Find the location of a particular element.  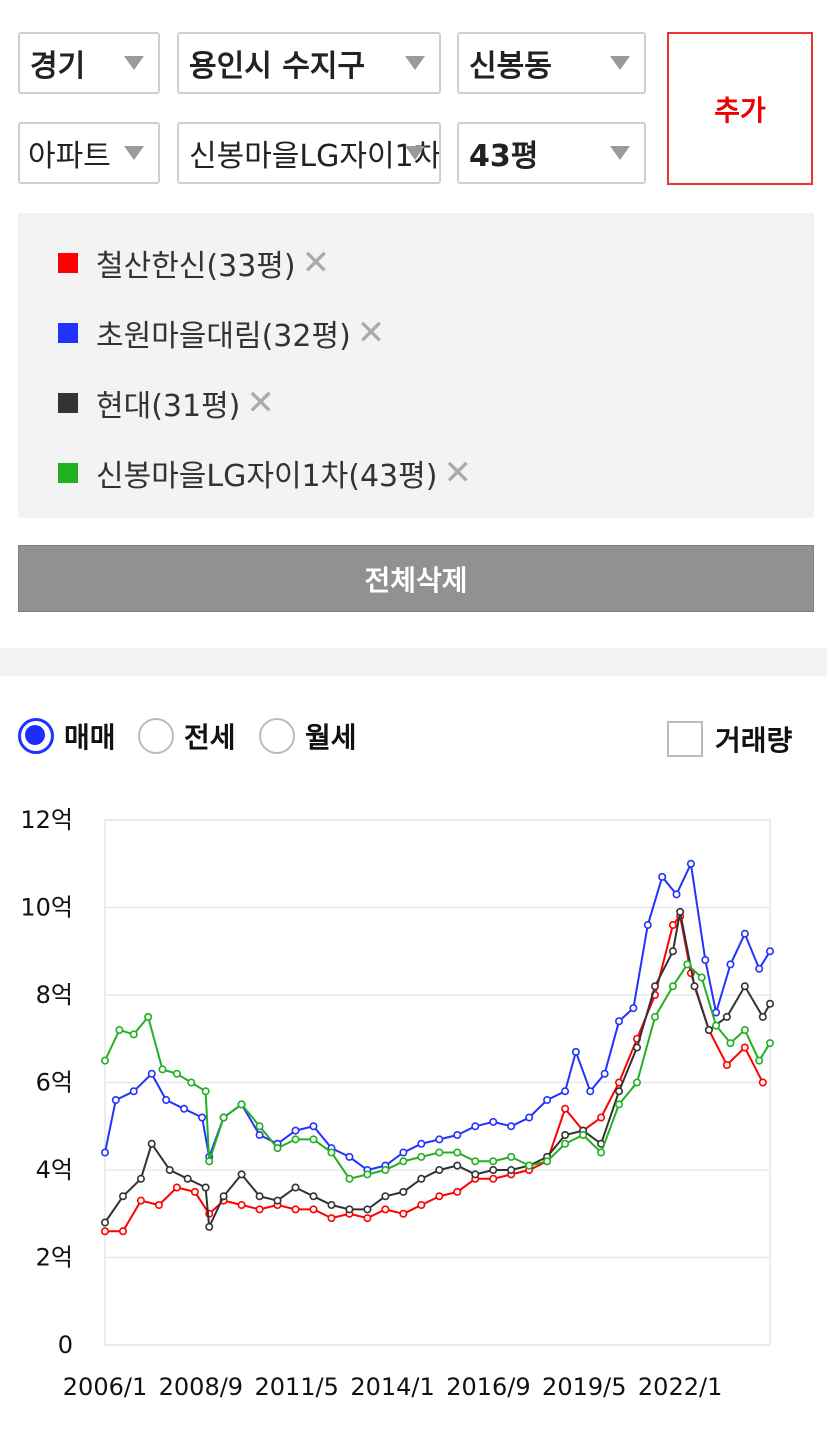

clear-all-button: 전체삭제 is located at coordinates (416, 578).